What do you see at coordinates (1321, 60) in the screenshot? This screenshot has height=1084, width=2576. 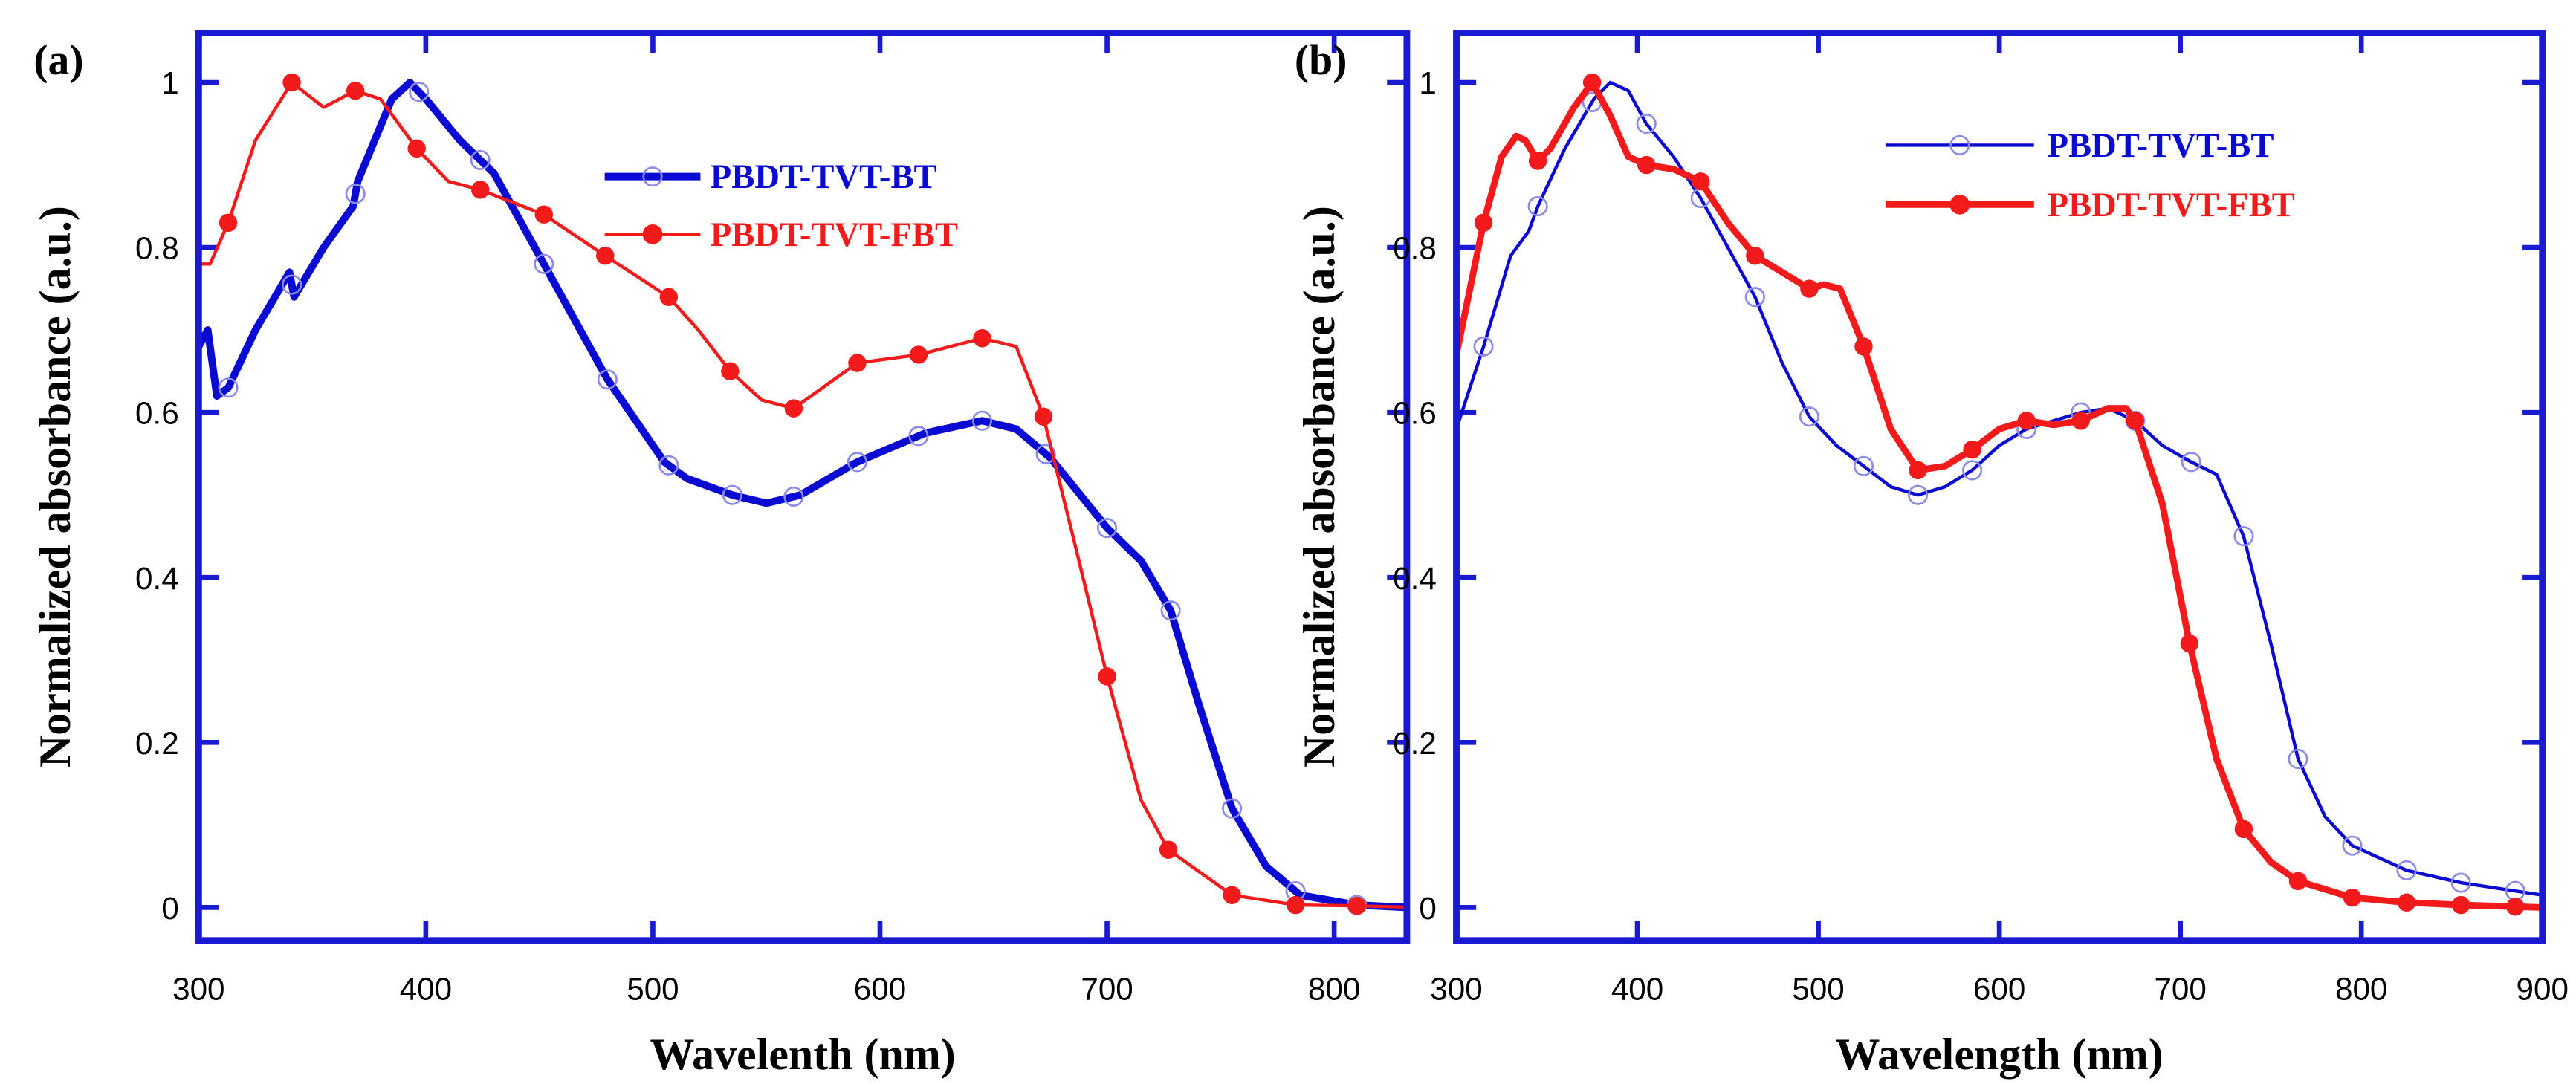 I see `panel-label: (b)` at bounding box center [1321, 60].